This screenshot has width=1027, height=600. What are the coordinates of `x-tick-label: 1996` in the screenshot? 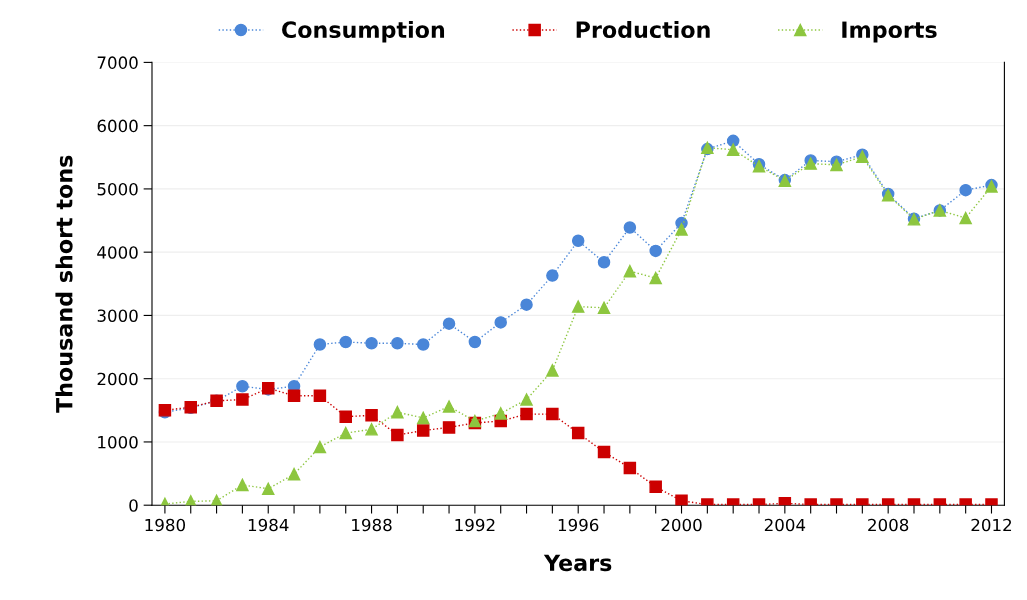 It's located at (578, 525).